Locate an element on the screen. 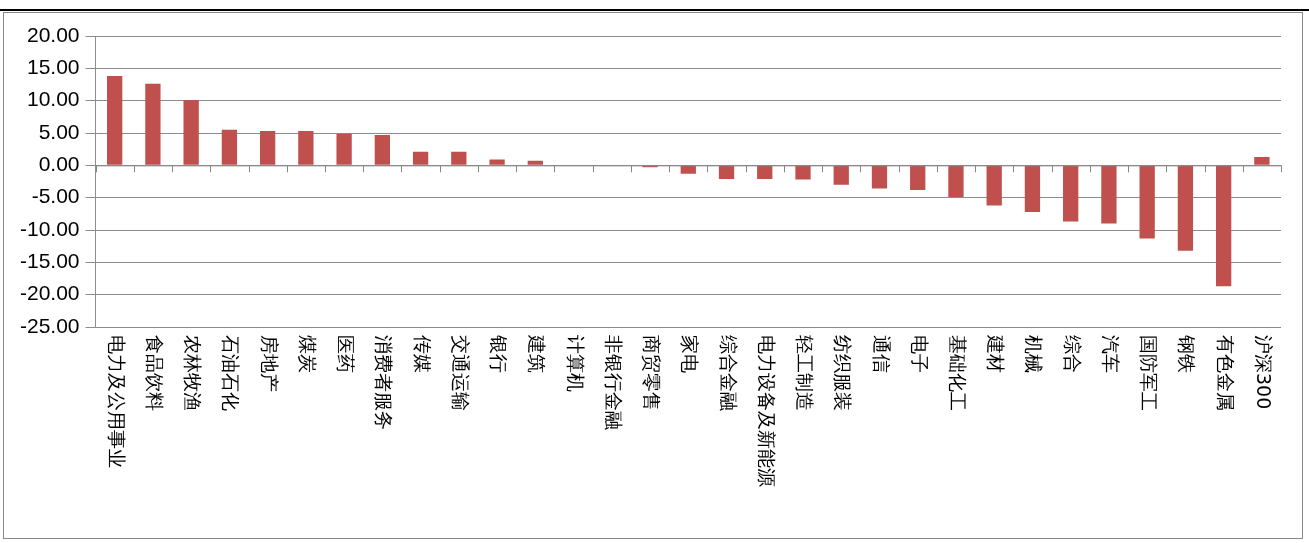  x-tick-label: 交通运输 is located at coordinates (460, 373).